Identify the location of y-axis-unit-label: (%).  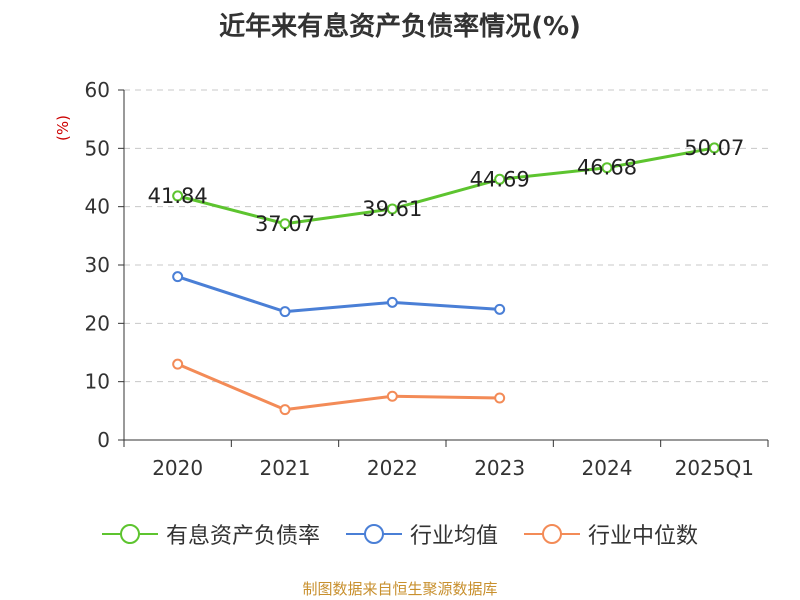
(63, 128).